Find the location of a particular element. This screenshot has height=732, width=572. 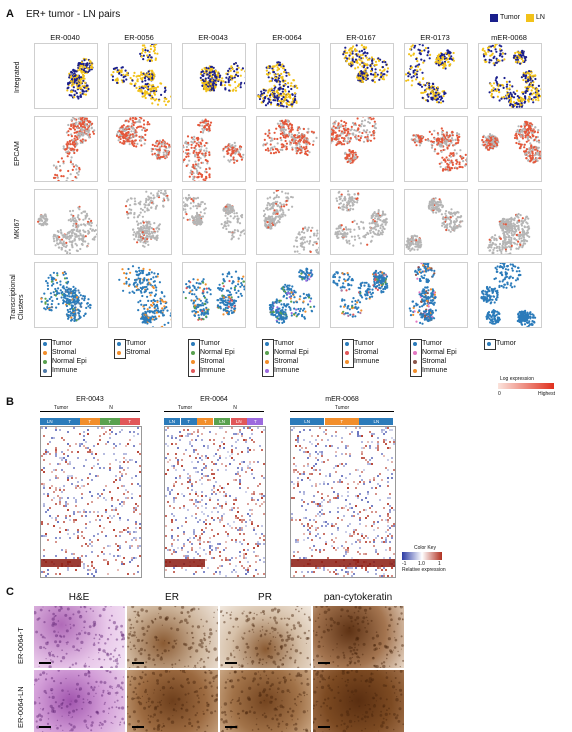

column-title-er-0056: ER-0056 is located at coordinates (139, 37).